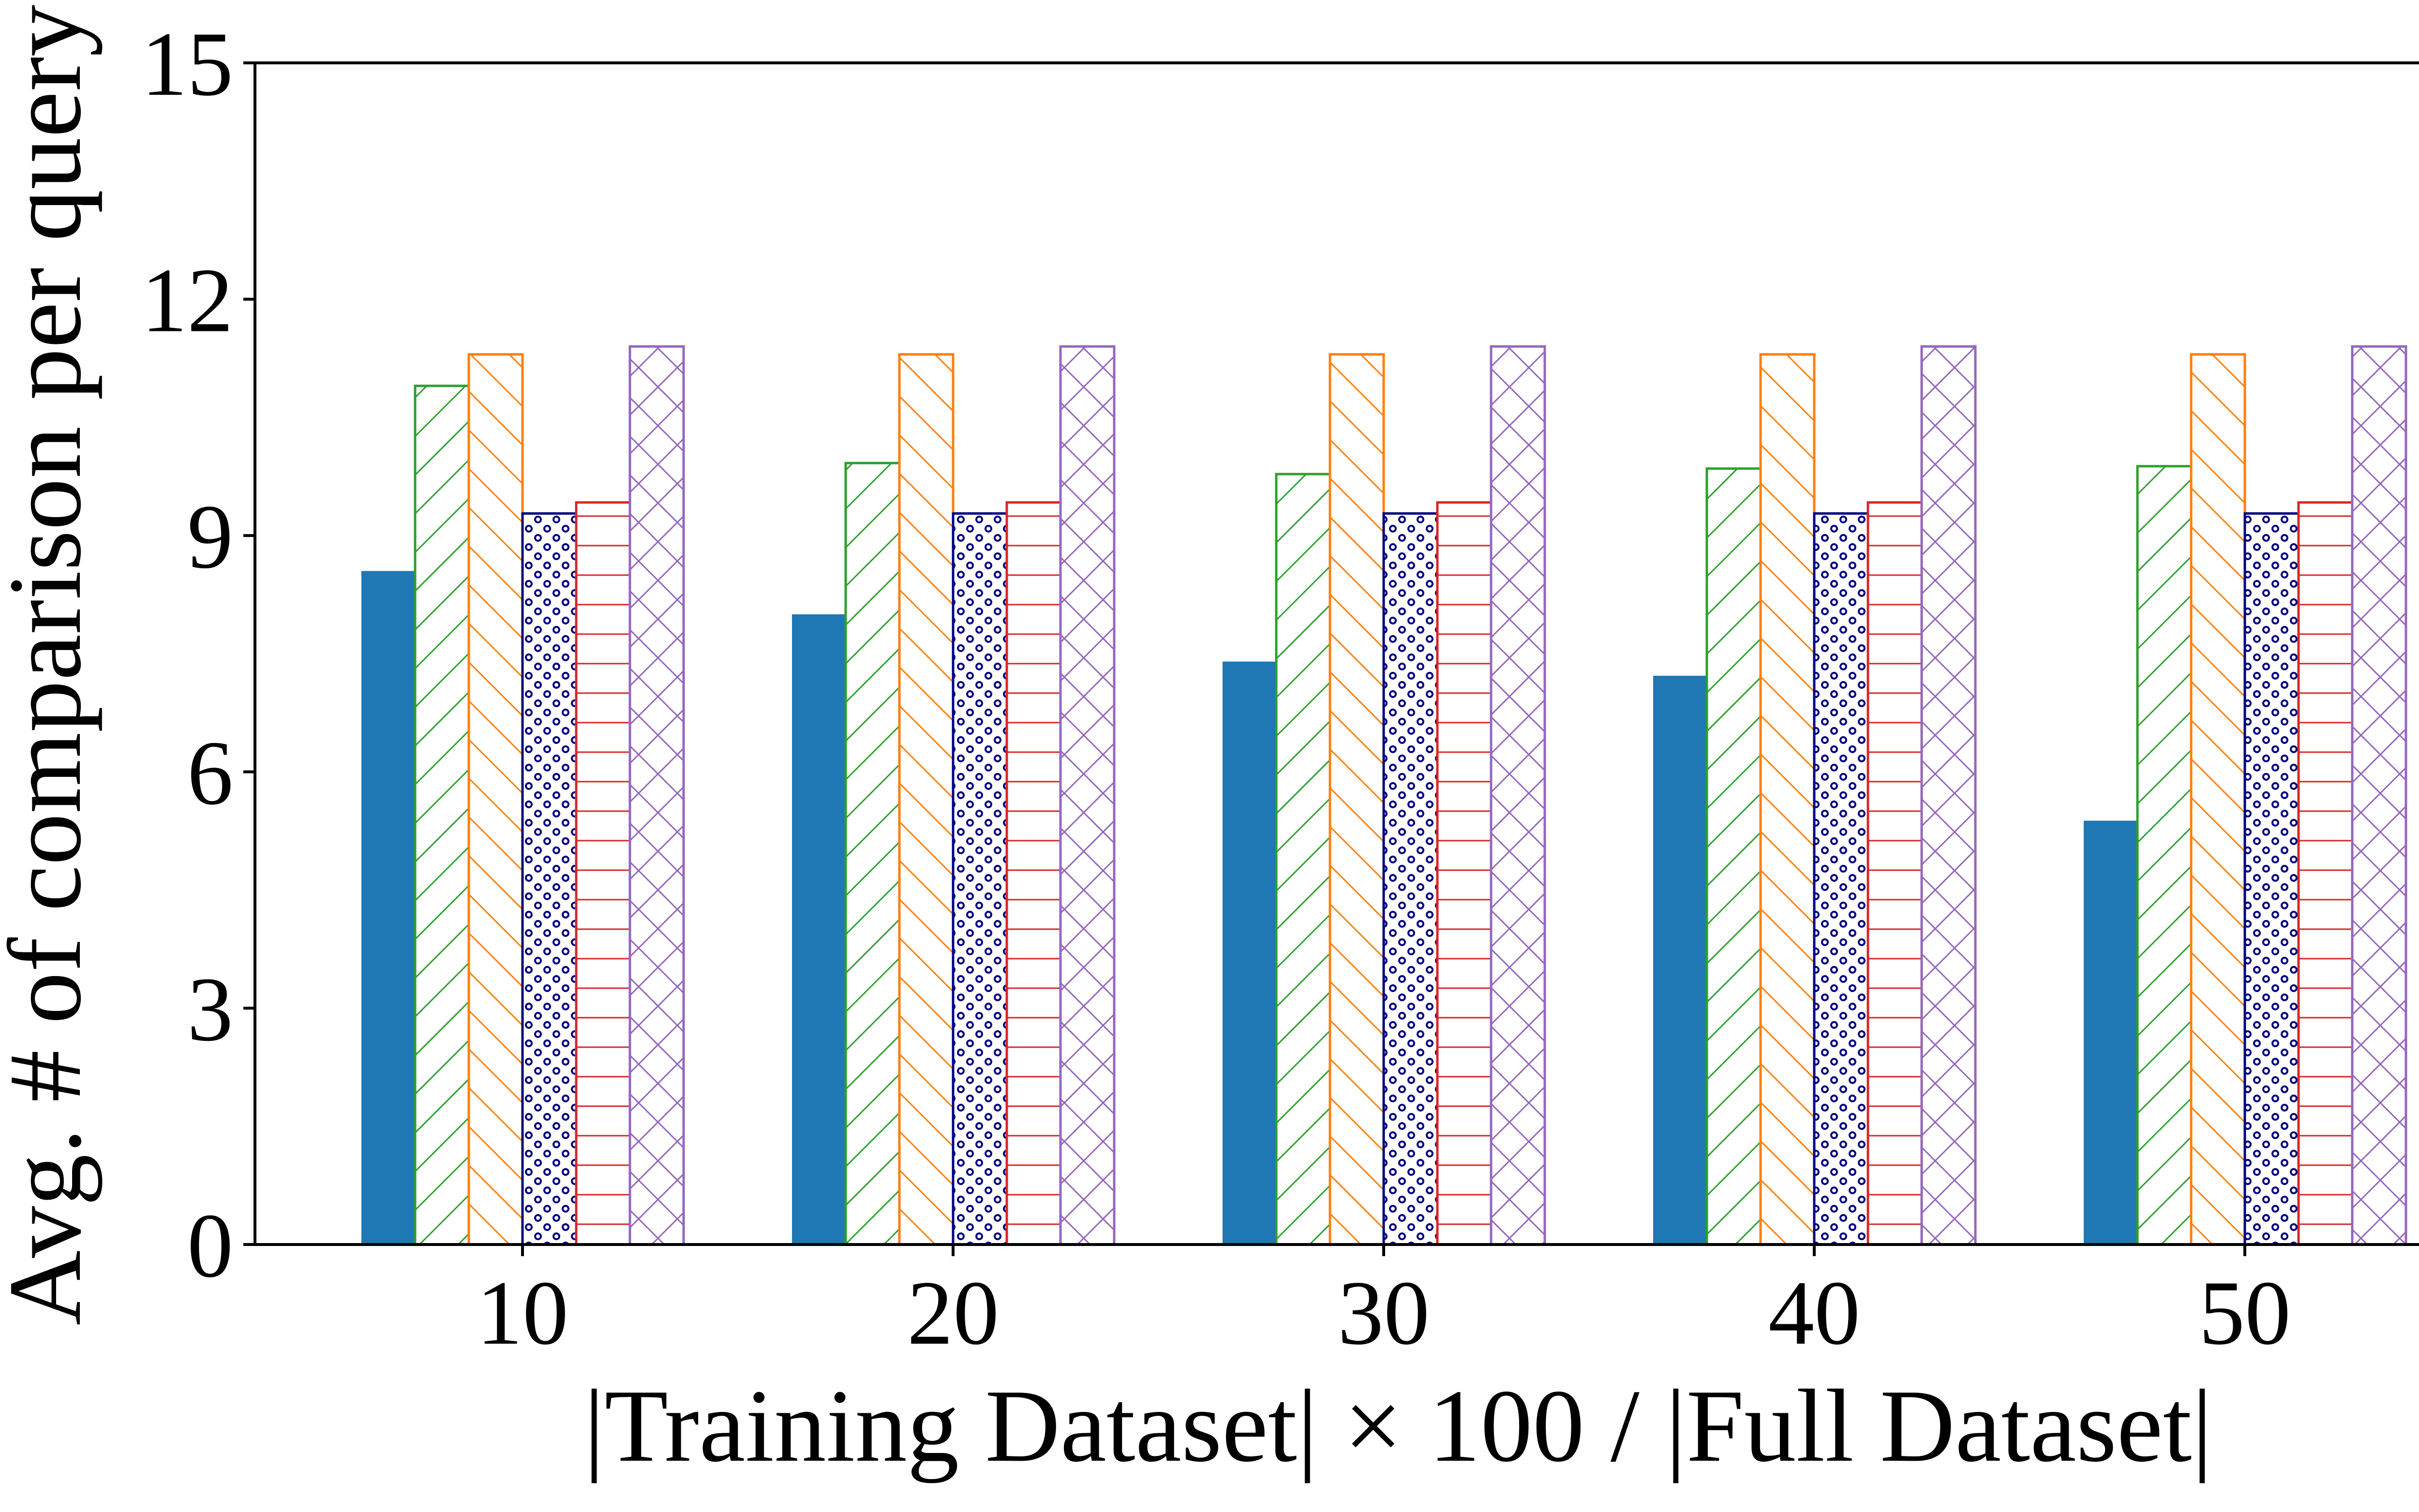 The width and height of the screenshot is (2419, 1512). Describe the element at coordinates (187, 301) in the screenshot. I see `y-tick-label-12: 12` at that location.